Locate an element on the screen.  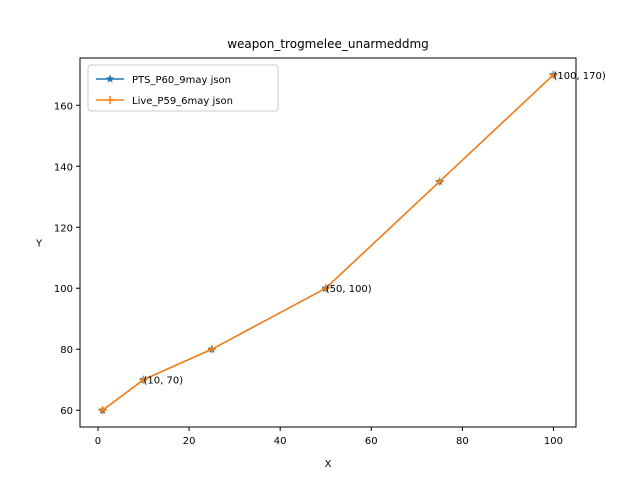
y-tick-label: 160 is located at coordinates (63, 106).